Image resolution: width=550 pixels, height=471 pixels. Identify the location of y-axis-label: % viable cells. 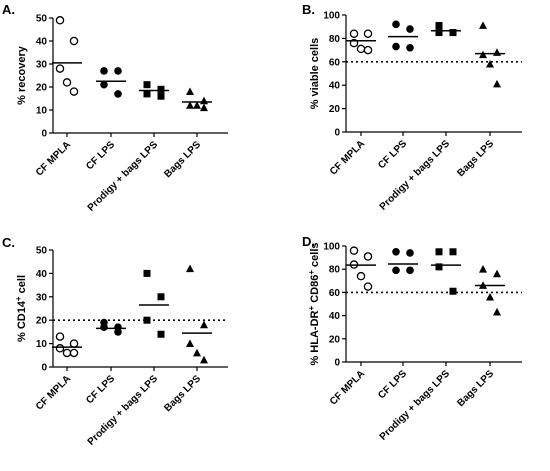
(315, 74).